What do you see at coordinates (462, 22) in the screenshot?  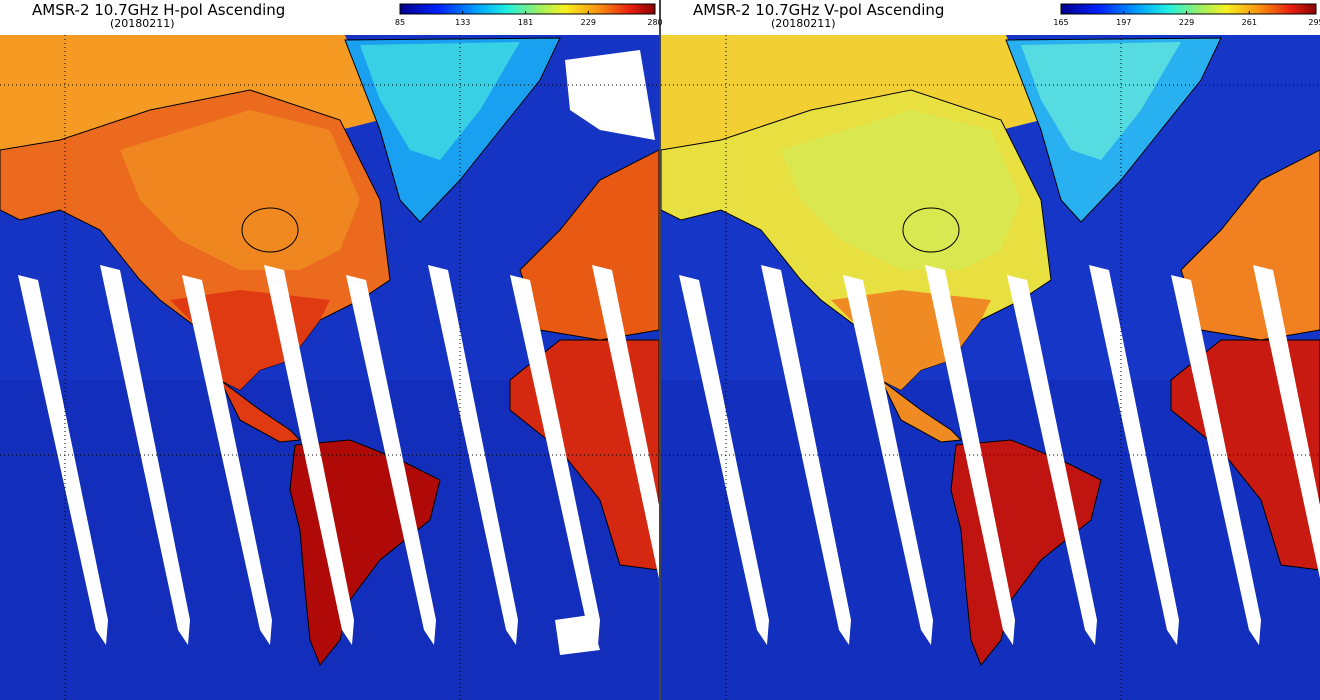 I see `colorbar-tick-label: 133` at bounding box center [462, 22].